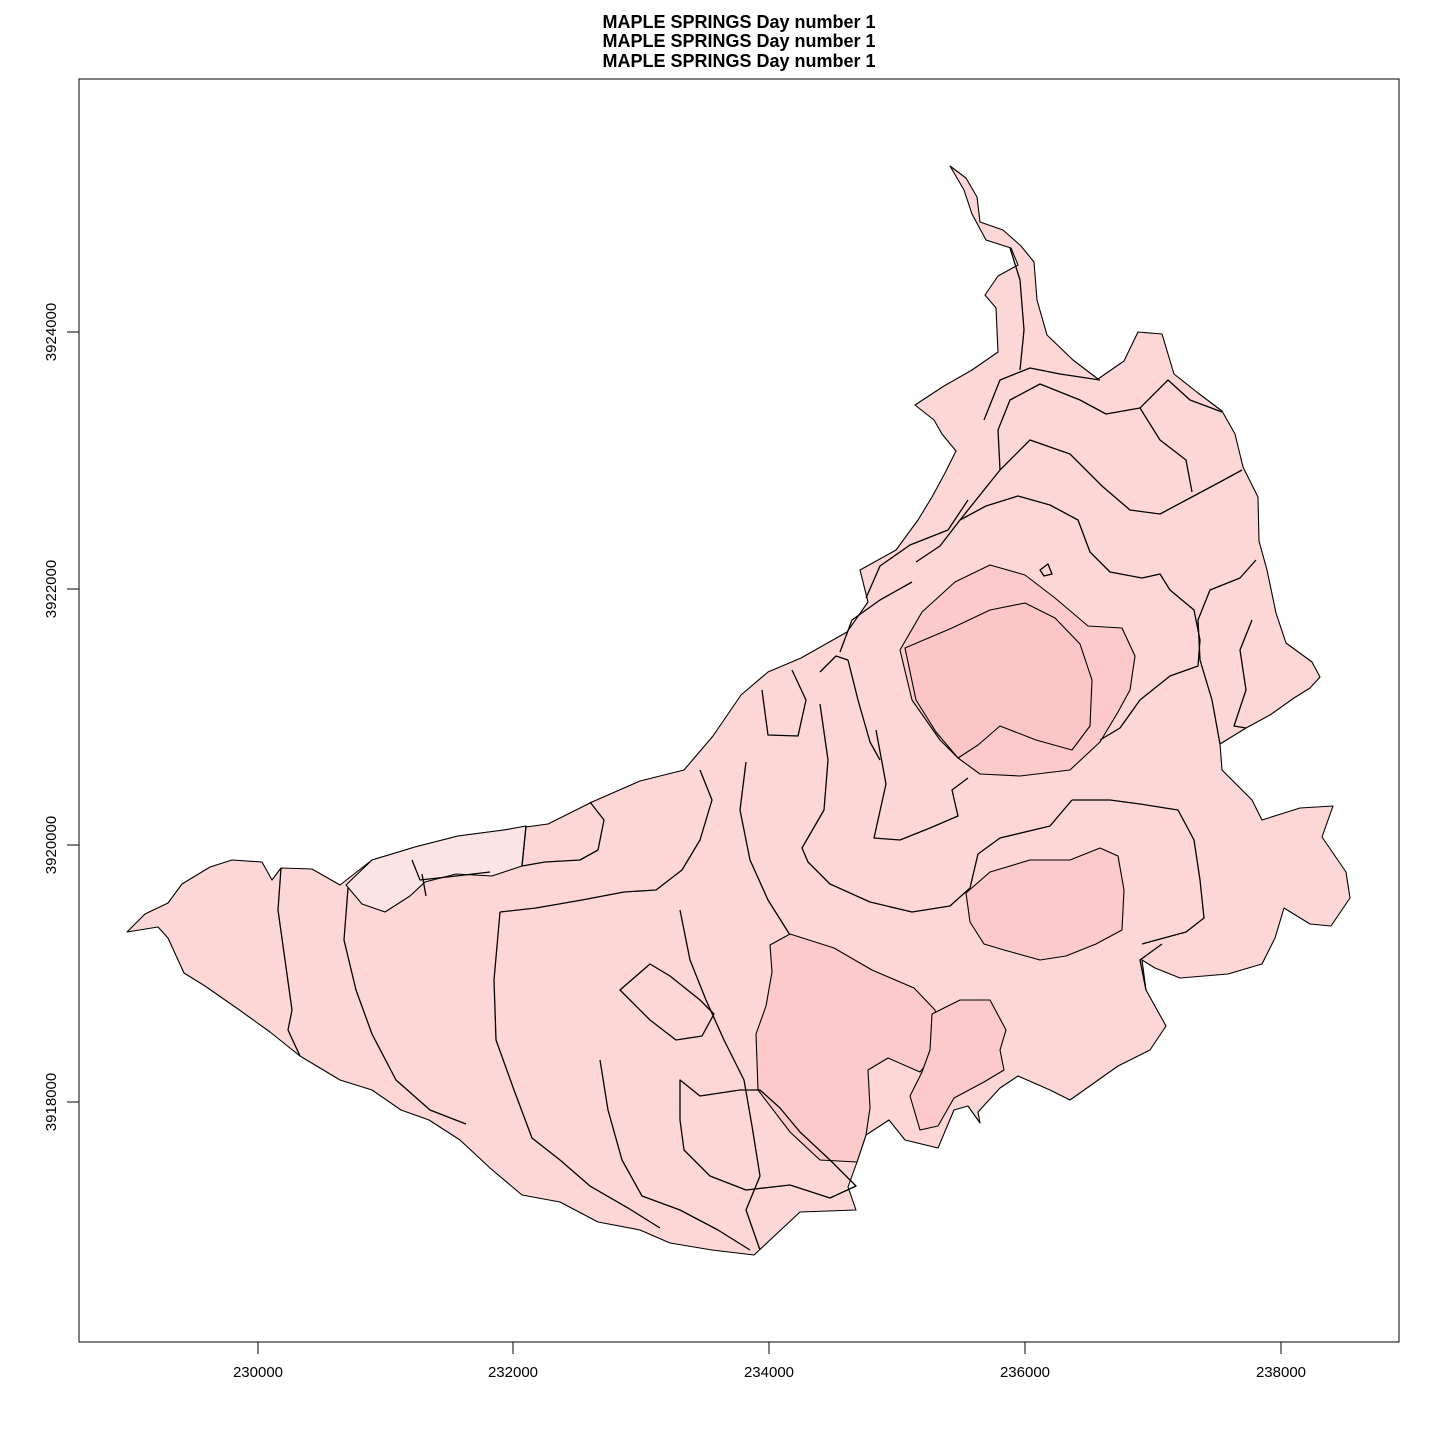 Image resolution: width=1440 pixels, height=1440 pixels. I want to click on title-line-1: MAPLE SPRINGS Day number 1, so click(738, 22).